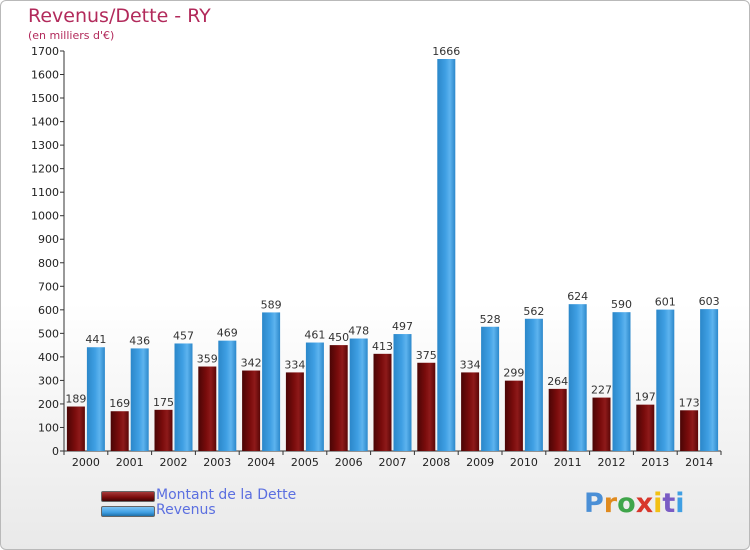  What do you see at coordinates (95, 339) in the screenshot?
I see `bar-label-revenue: 441` at bounding box center [95, 339].